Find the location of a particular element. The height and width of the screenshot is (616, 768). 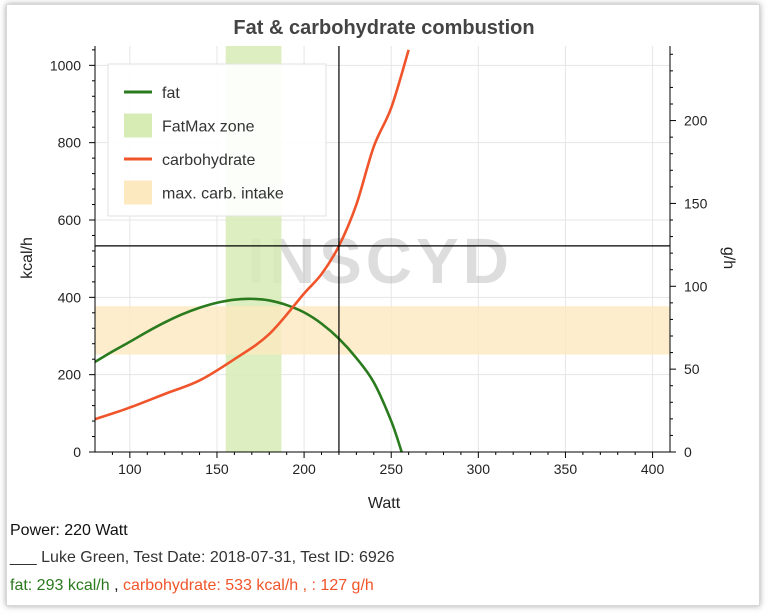

x-tick-label: 350 is located at coordinates (566, 469).